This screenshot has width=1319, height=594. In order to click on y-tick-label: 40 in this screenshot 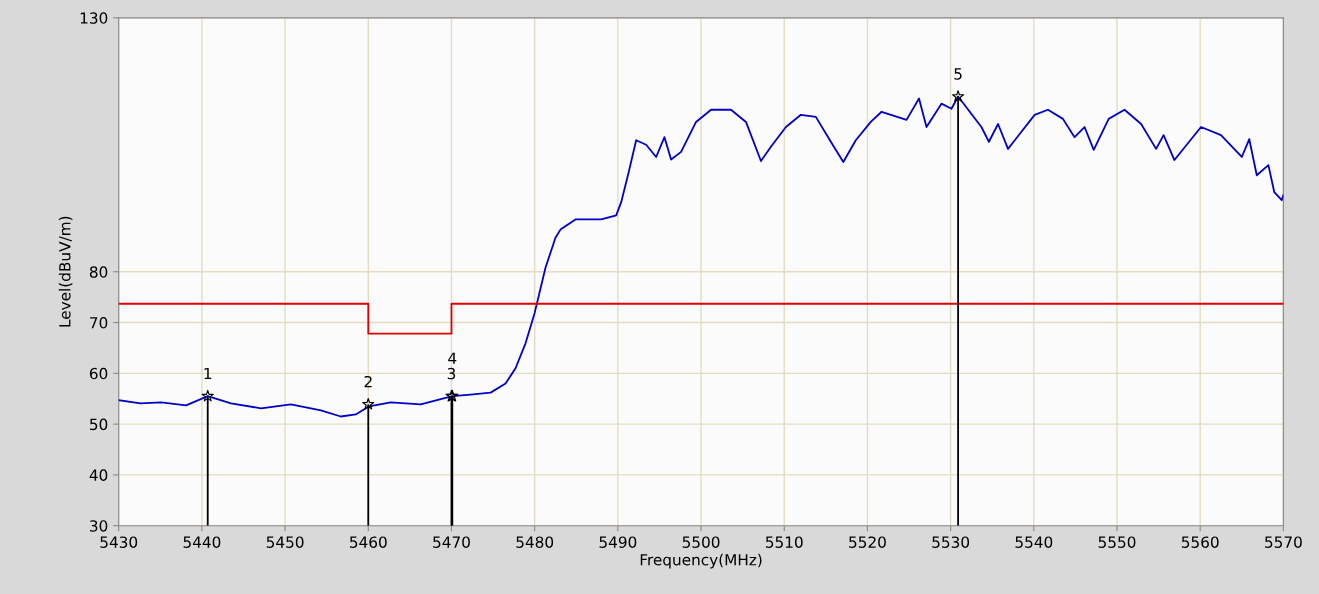, I will do `click(98, 475)`.